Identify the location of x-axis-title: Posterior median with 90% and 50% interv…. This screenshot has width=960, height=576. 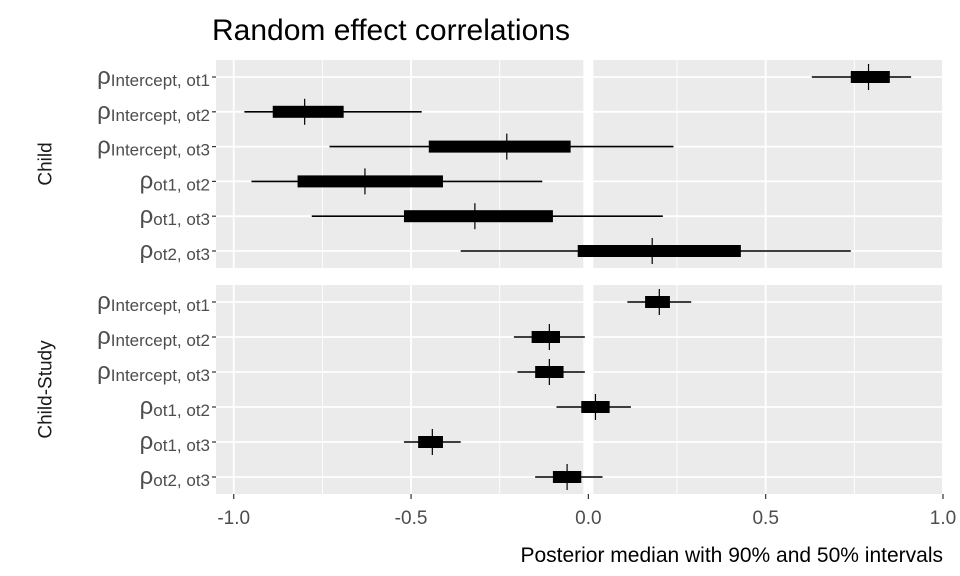
(731, 555).